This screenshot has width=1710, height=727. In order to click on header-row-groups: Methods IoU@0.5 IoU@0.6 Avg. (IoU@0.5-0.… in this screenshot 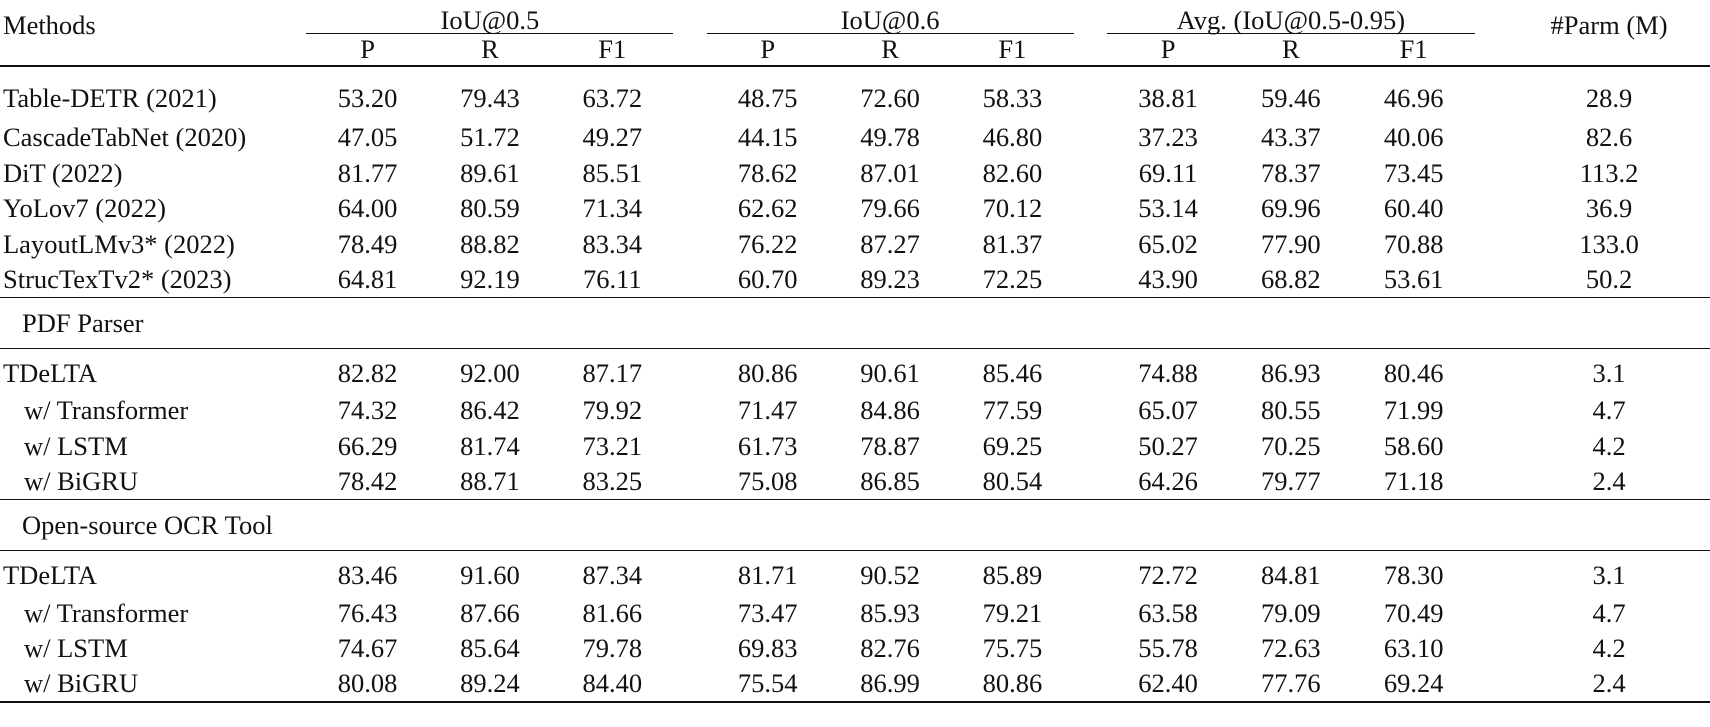, I will do `click(855, 19)`.